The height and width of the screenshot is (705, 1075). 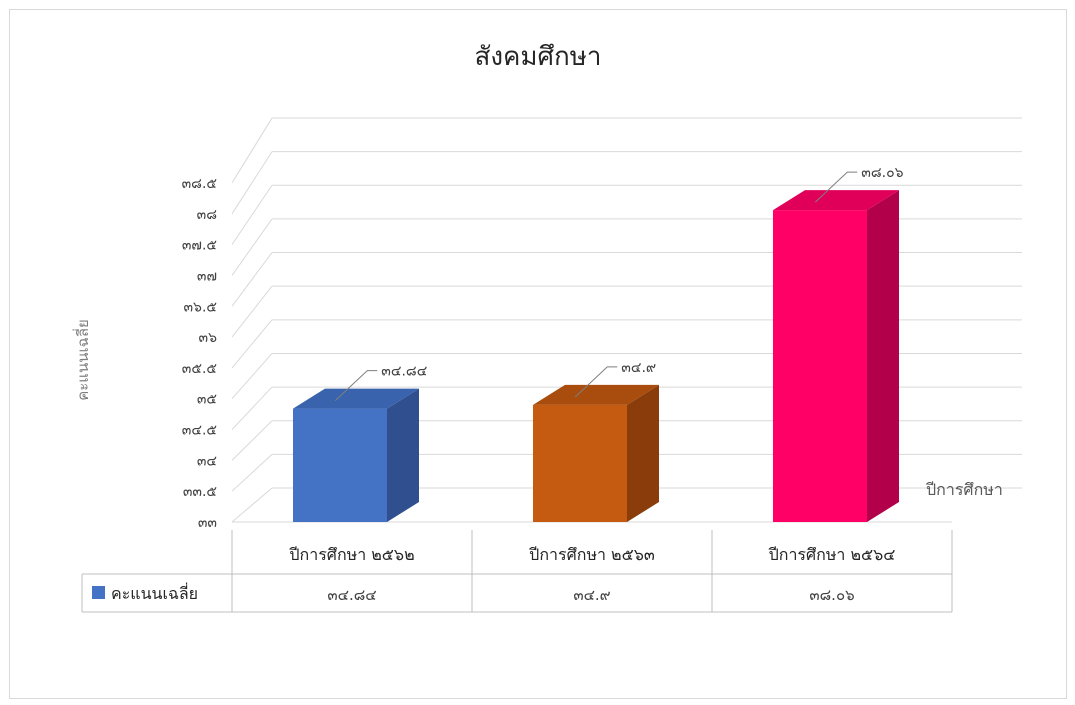 I want to click on table-value: ๓๔.๙, so click(x=591, y=595).